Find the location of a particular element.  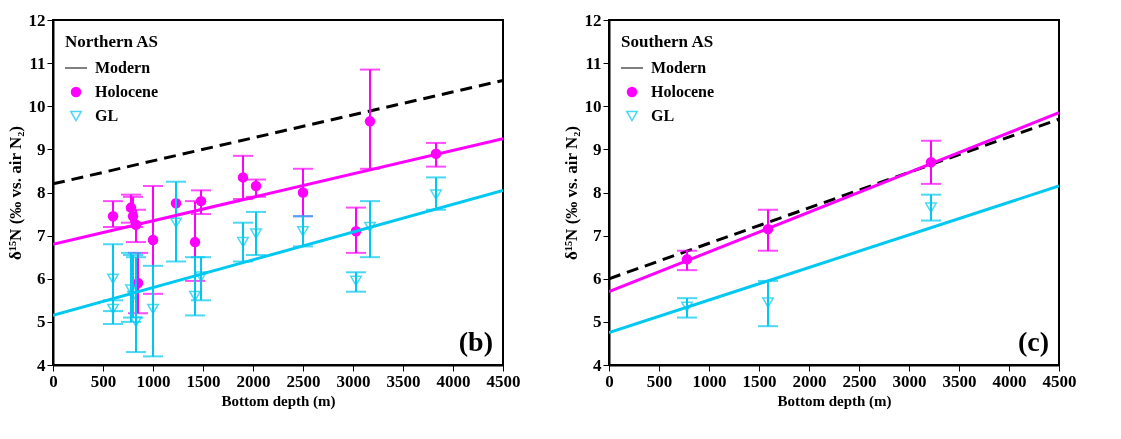

annotation: (b) is located at coordinates (475, 341).